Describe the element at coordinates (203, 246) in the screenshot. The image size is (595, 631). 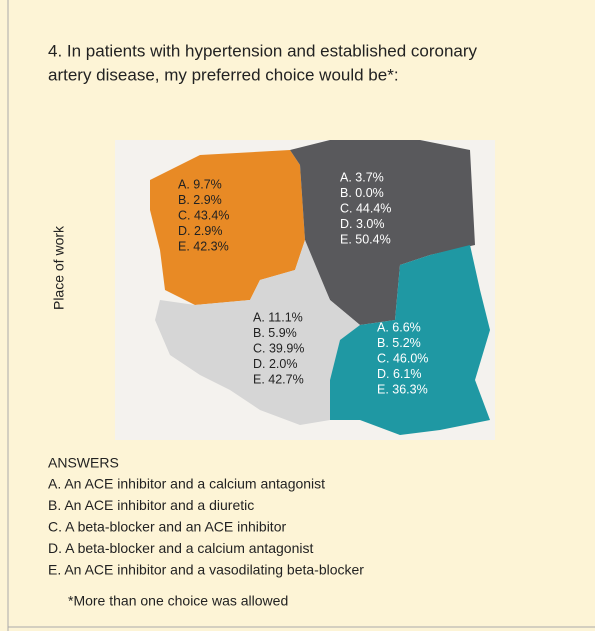
I see `region-label: E. 42.3%` at that location.